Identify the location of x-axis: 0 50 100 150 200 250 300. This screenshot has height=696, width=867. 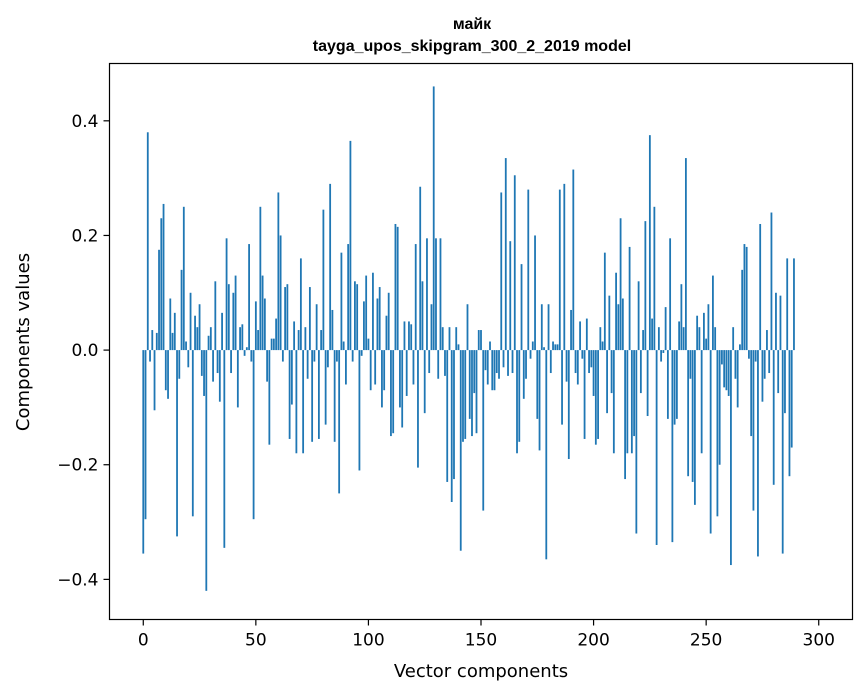
(486, 635).